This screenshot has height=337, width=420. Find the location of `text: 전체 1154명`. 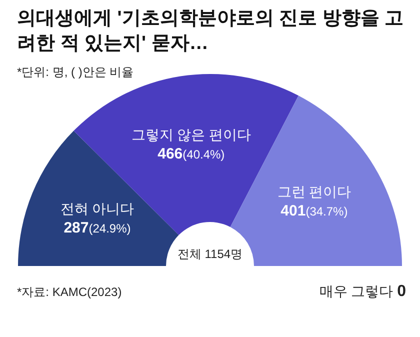

text: 전체 1154명 is located at coordinates (210, 254).